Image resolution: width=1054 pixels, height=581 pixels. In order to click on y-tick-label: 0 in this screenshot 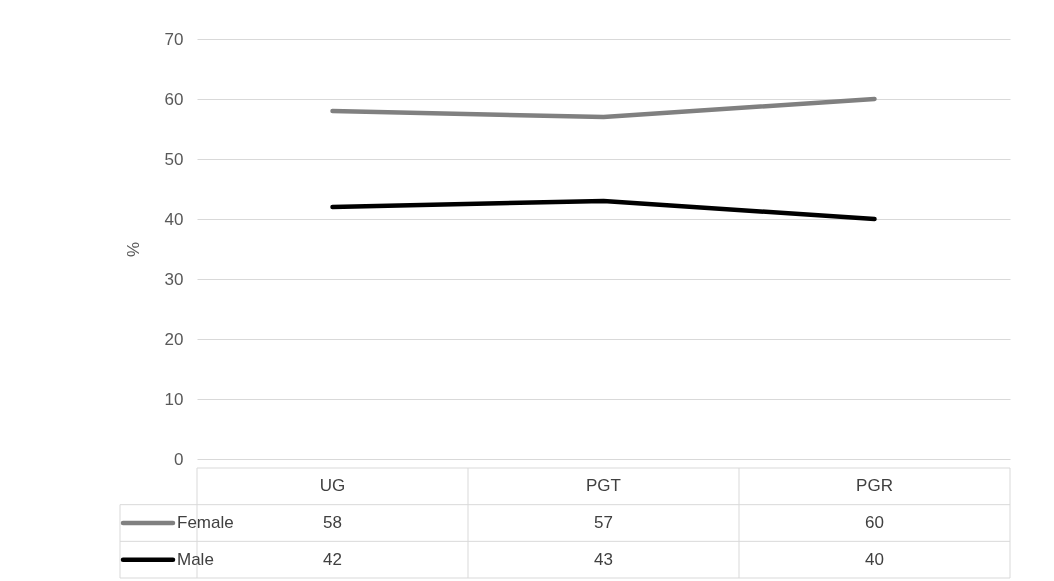, I will do `click(179, 459)`.